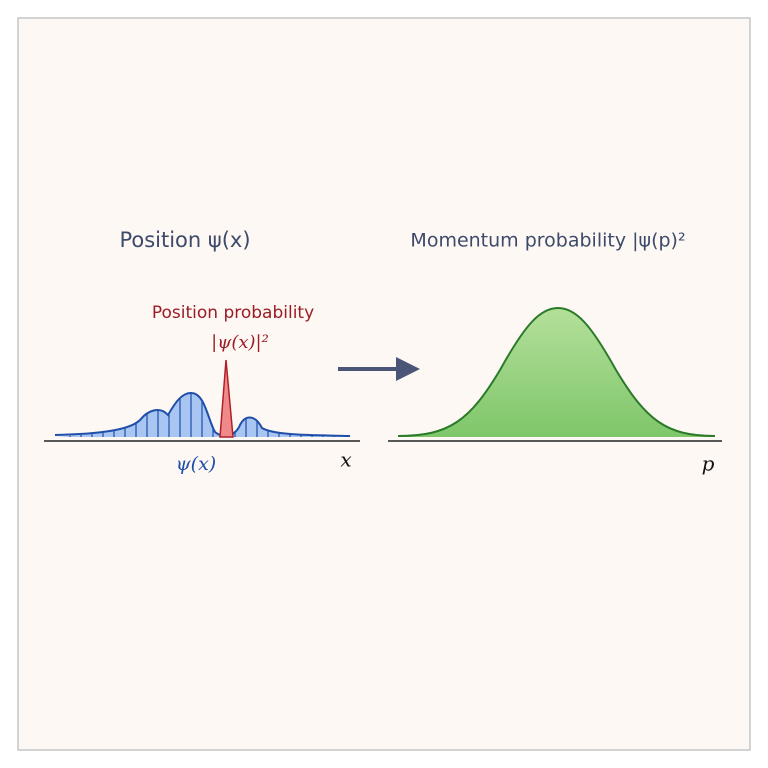  I want to click on probability-spike, so click(226, 398).